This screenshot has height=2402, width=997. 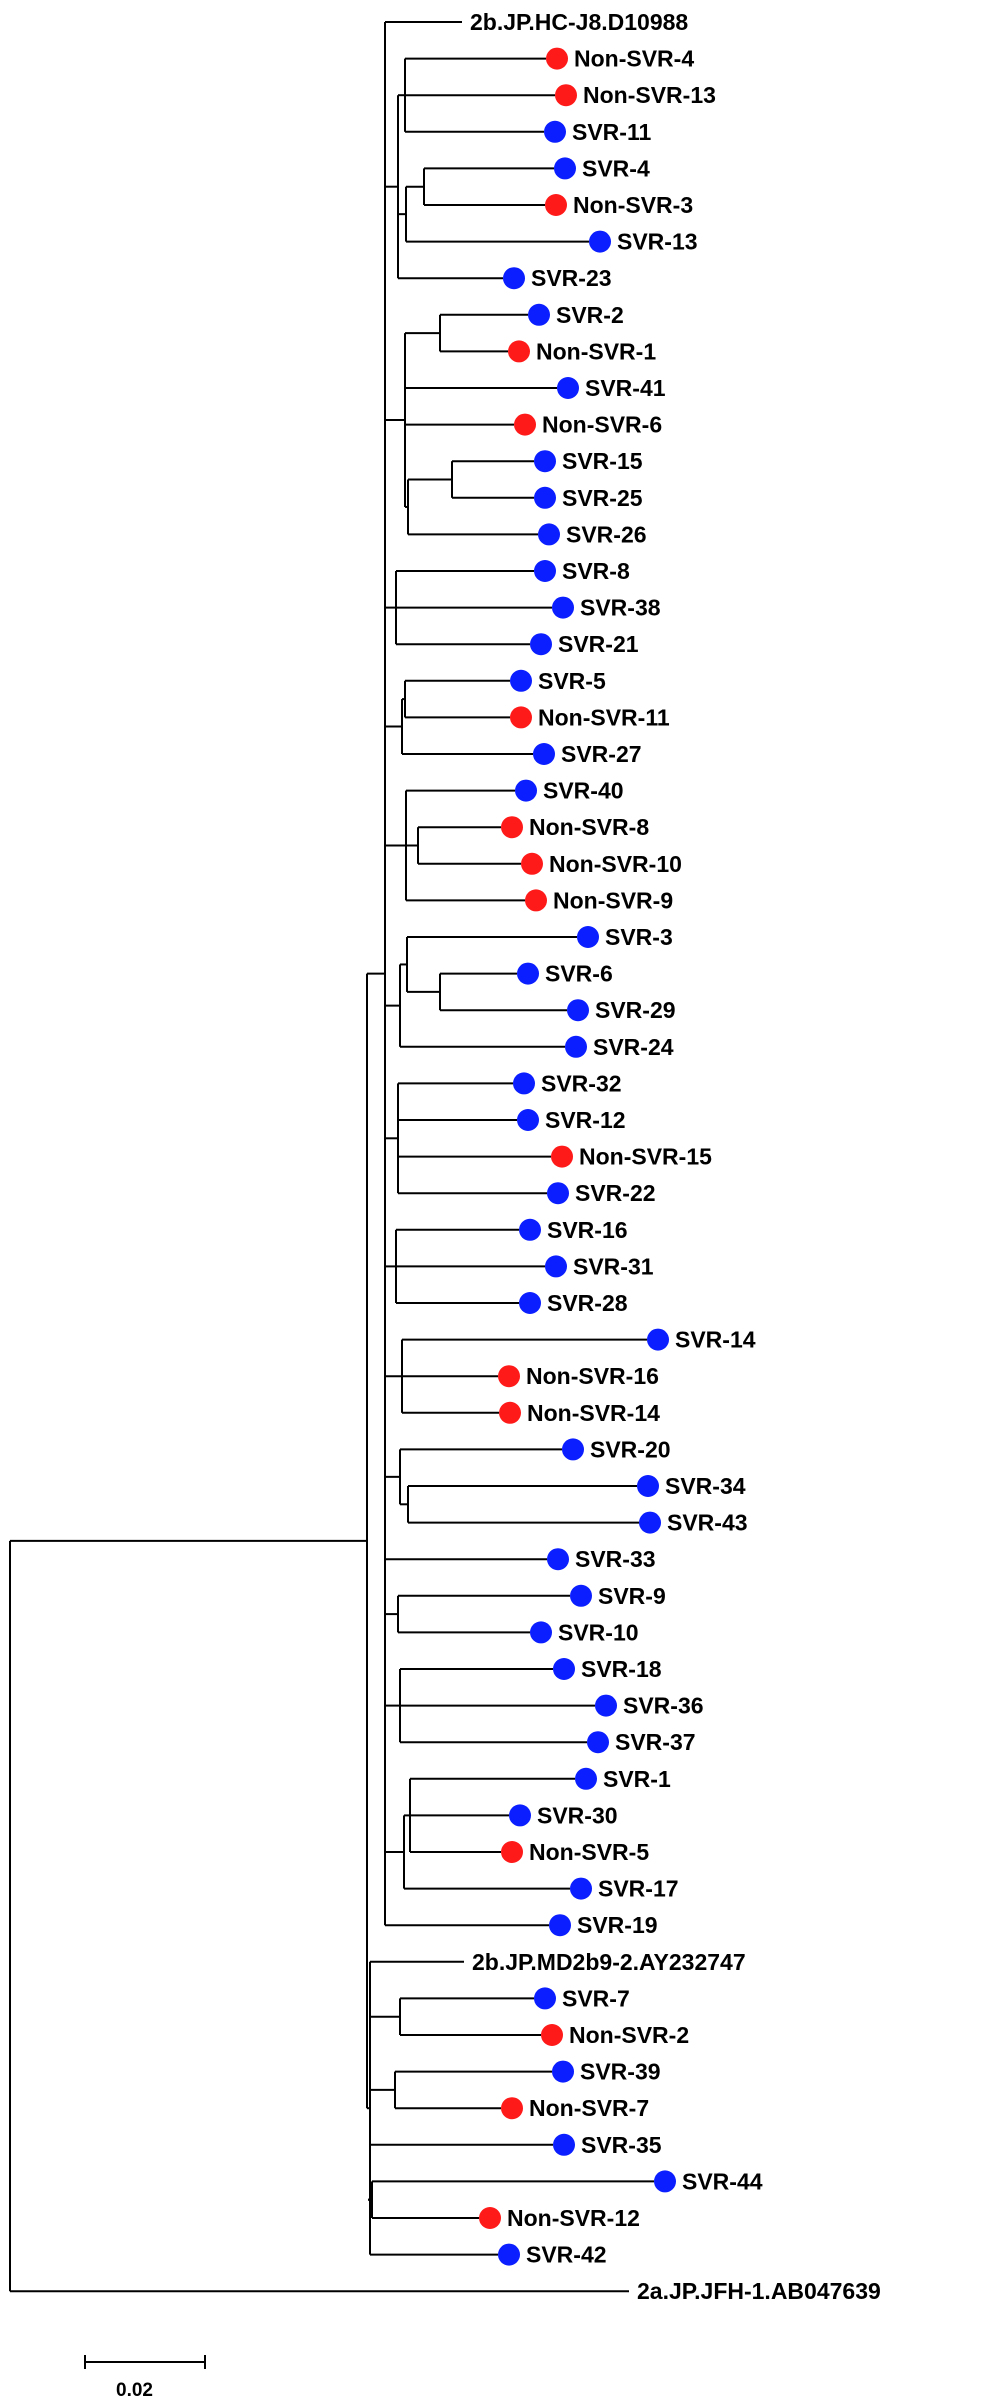 I want to click on leaf-label: SVR-43, so click(x=707, y=1523).